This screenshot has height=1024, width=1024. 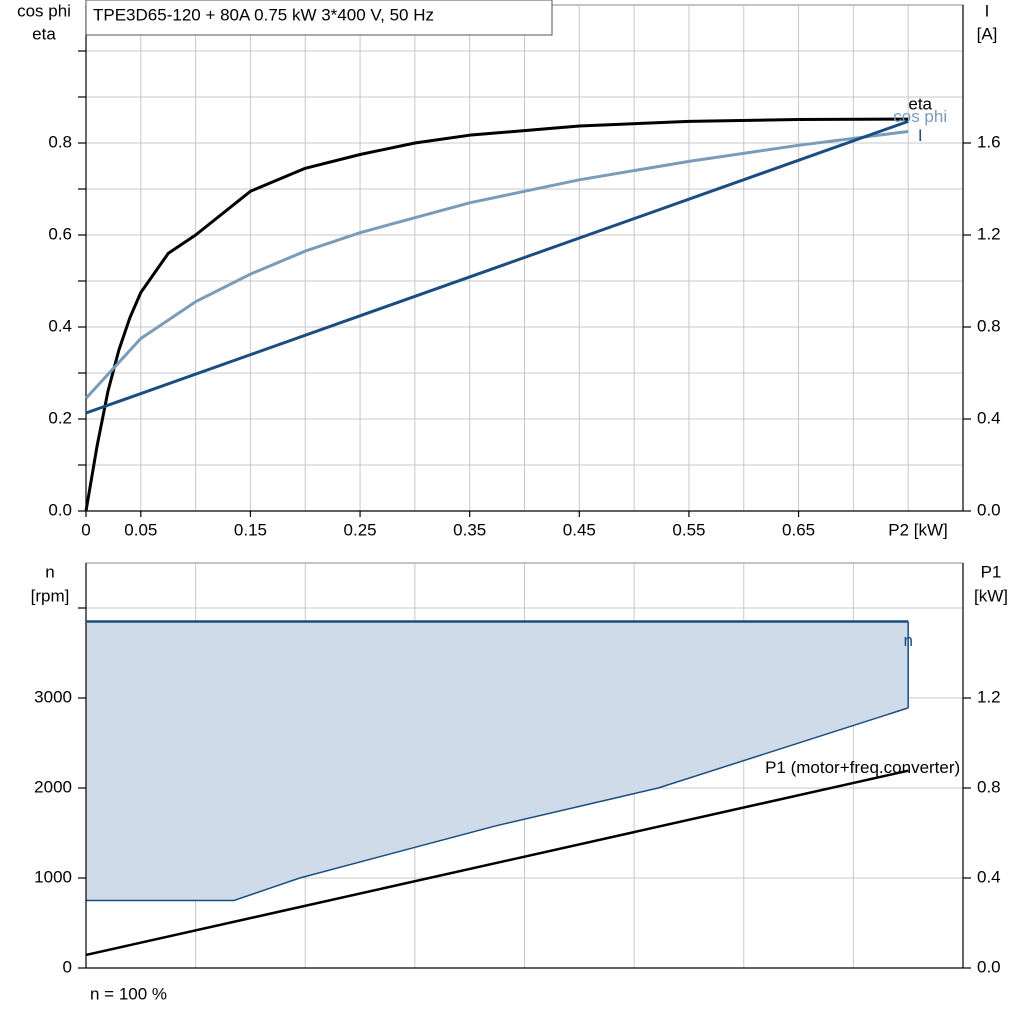 I want to click on x-tick-label: 0.45, so click(x=579, y=529).